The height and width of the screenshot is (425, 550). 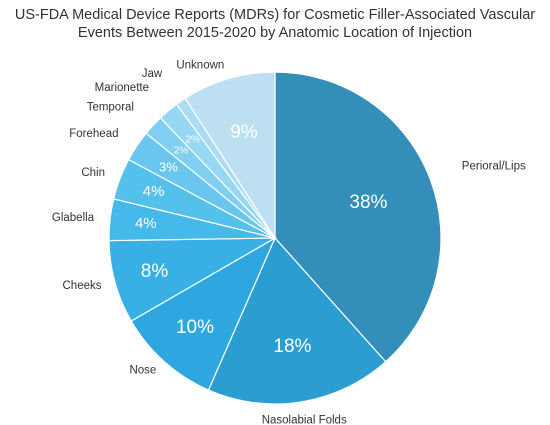 I want to click on category-label-chin: Chin, so click(x=93, y=173).